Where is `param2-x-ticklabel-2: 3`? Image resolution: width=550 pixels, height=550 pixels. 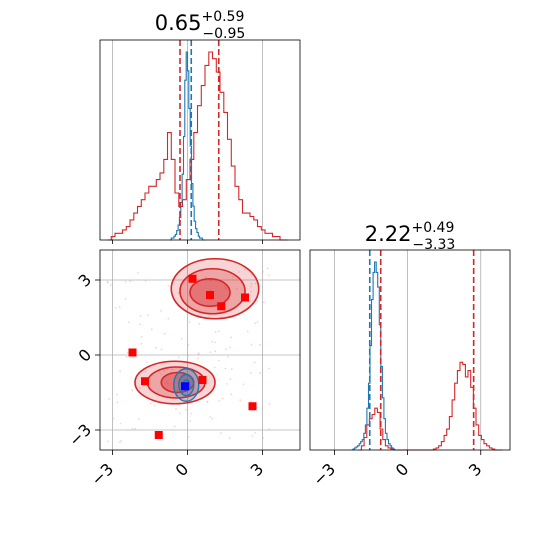 param2-x-ticklabel-2: 3 is located at coordinates (475, 469).